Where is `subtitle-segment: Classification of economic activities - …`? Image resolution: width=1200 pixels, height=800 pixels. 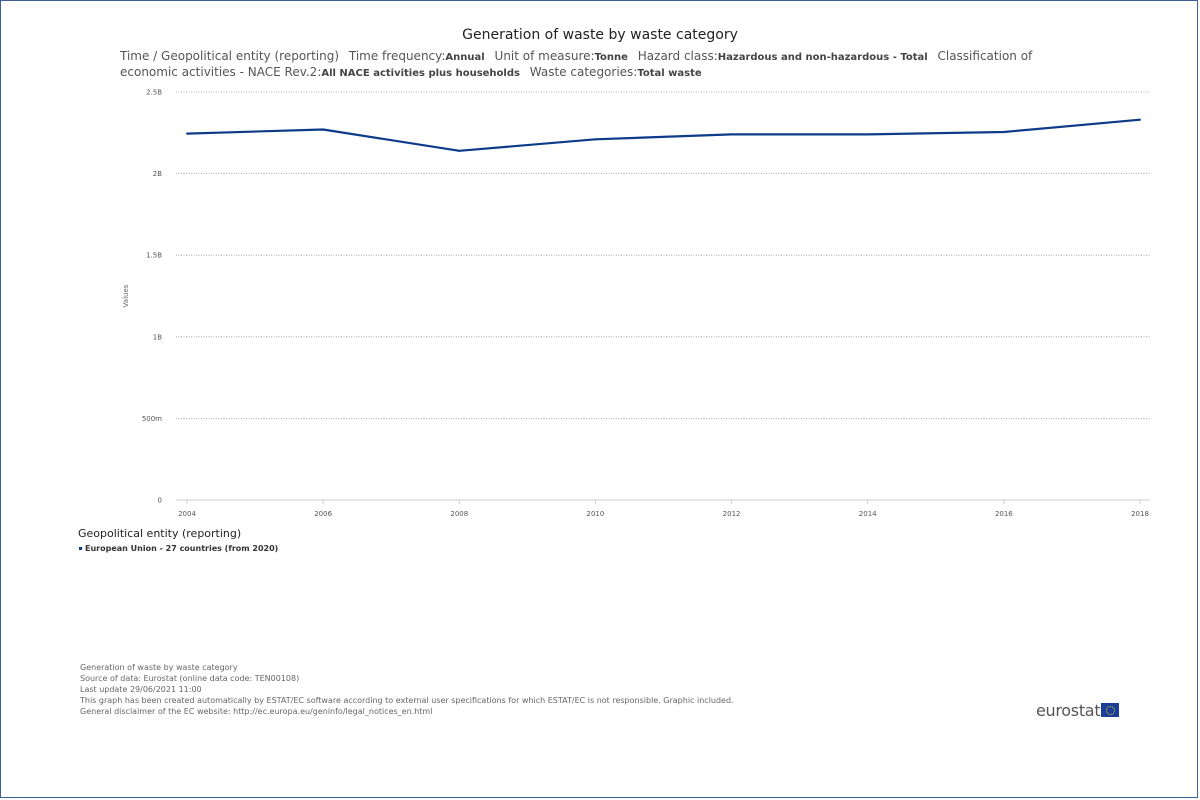
subtitle-segment: Classification of economic activities - … is located at coordinates (576, 64).